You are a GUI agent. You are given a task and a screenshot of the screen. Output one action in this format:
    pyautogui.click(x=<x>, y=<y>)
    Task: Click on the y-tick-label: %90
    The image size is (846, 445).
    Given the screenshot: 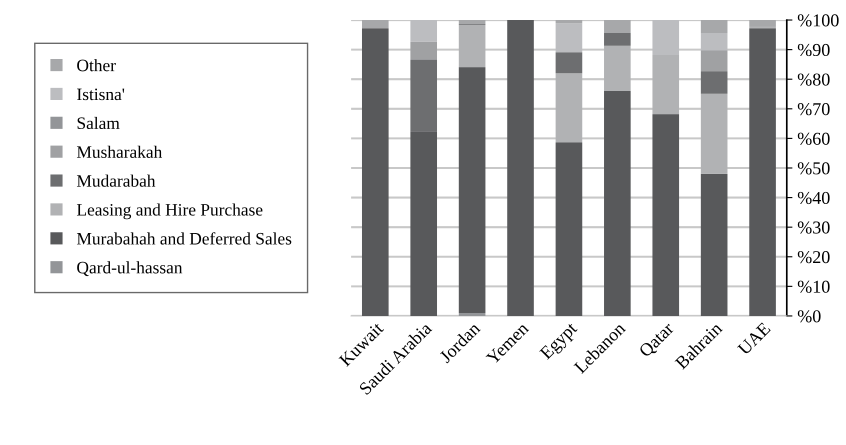 What is the action you would take?
    pyautogui.click(x=814, y=50)
    